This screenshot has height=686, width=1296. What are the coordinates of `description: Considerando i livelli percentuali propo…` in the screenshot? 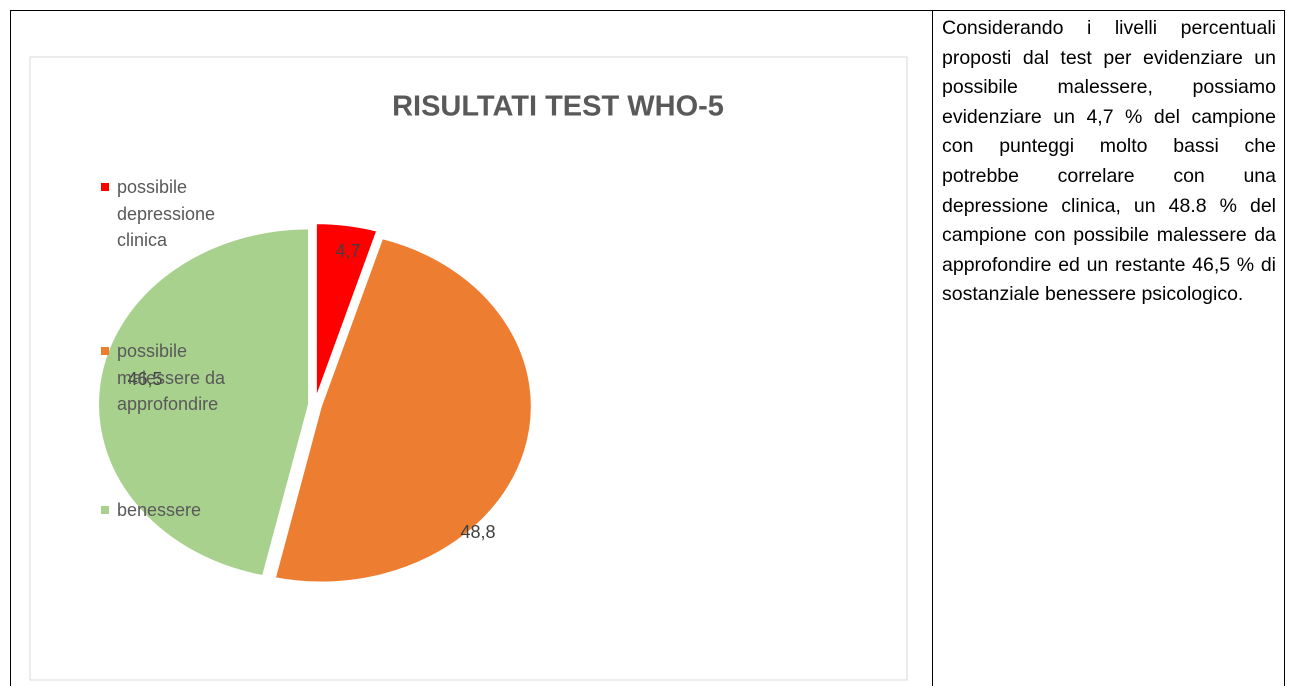 It's located at (1109, 161).